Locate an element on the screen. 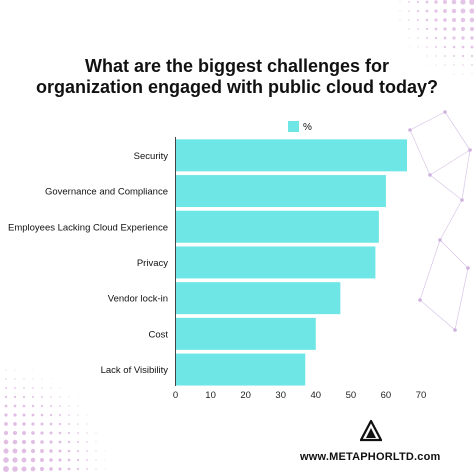 This screenshot has height=474, width=474. metaphor-logo-icon is located at coordinates (371, 431).